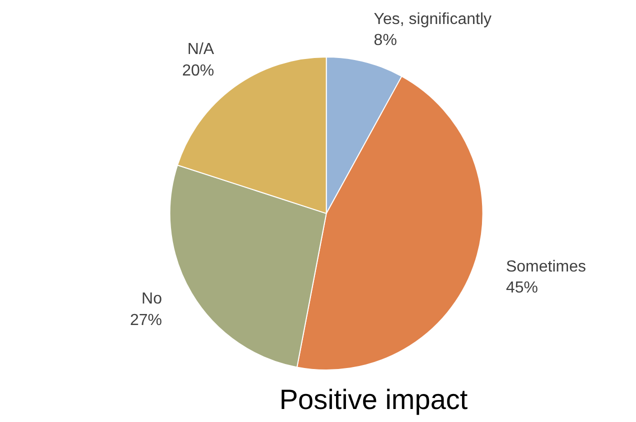 Image resolution: width=636 pixels, height=422 pixels. What do you see at coordinates (522, 288) in the screenshot?
I see `data-label: 45%` at bounding box center [522, 288].